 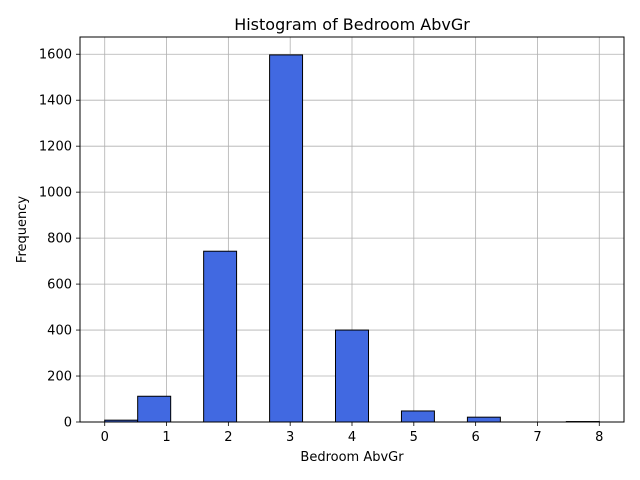 What do you see at coordinates (59, 377) in the screenshot?
I see `y-tick-label: 200` at bounding box center [59, 377].